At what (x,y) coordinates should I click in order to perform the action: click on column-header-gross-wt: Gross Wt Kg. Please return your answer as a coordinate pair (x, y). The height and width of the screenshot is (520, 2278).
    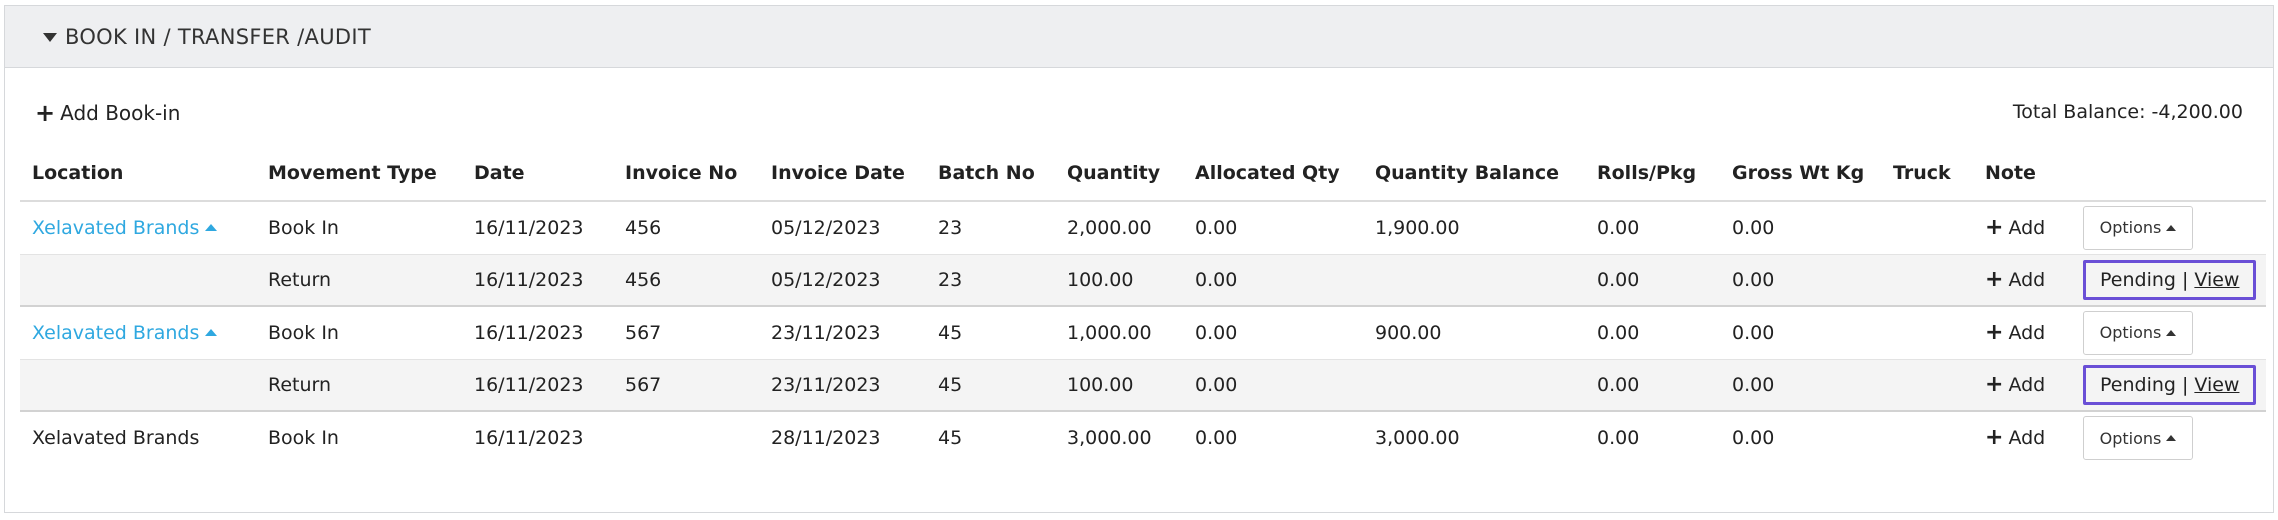
    Looking at the image, I should click on (1800, 174).